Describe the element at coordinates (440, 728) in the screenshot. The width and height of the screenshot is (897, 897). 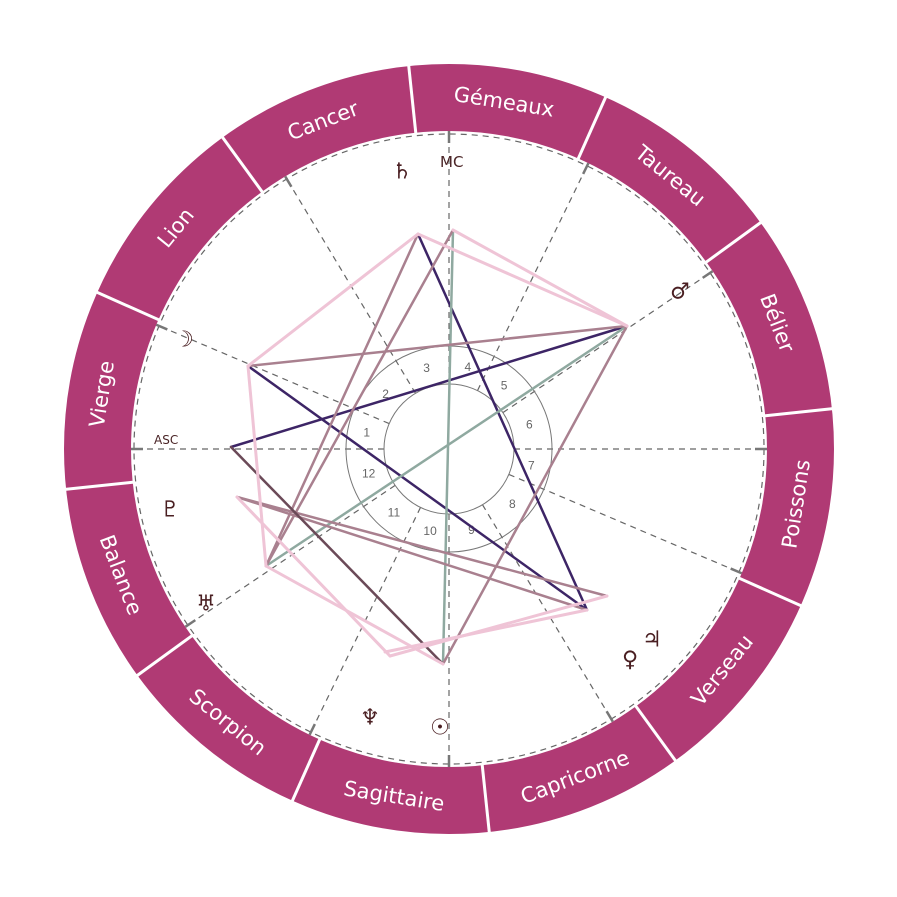
I see `sun-icon: ☉` at that location.